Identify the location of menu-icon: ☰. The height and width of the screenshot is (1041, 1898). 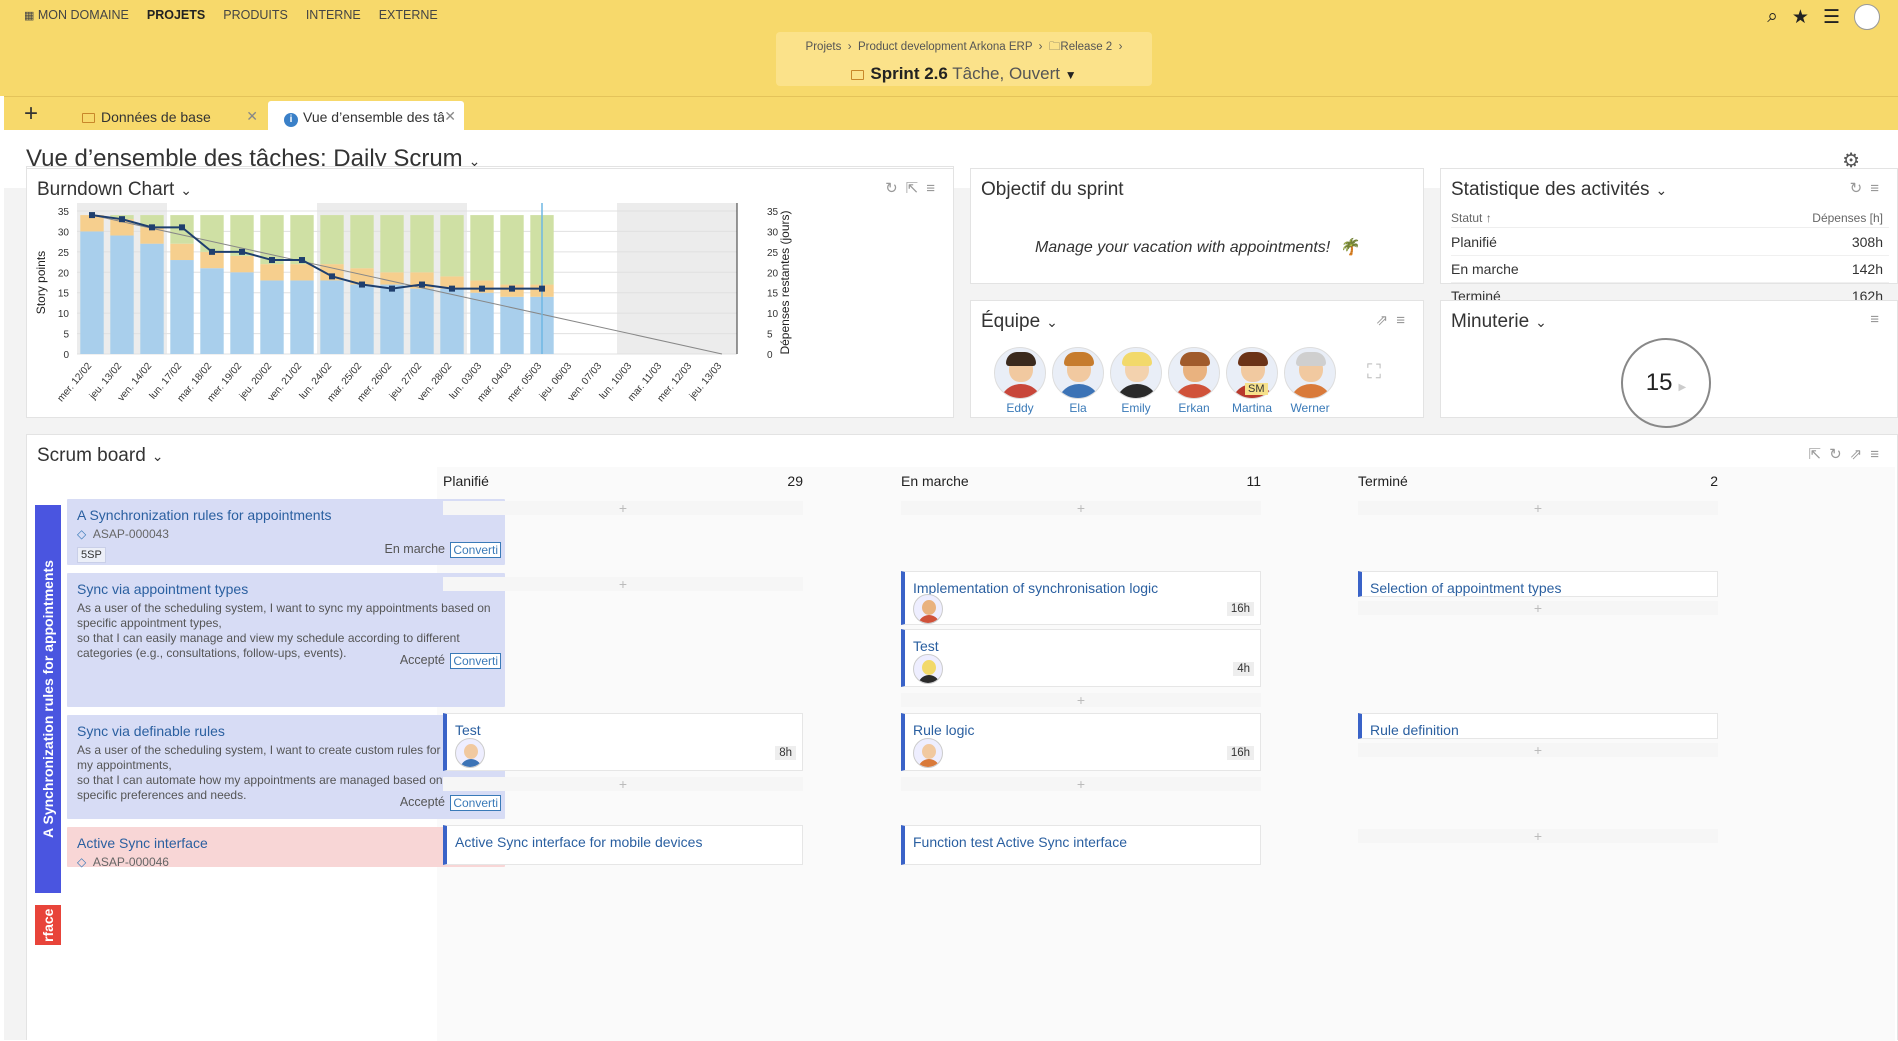
(1831, 17).